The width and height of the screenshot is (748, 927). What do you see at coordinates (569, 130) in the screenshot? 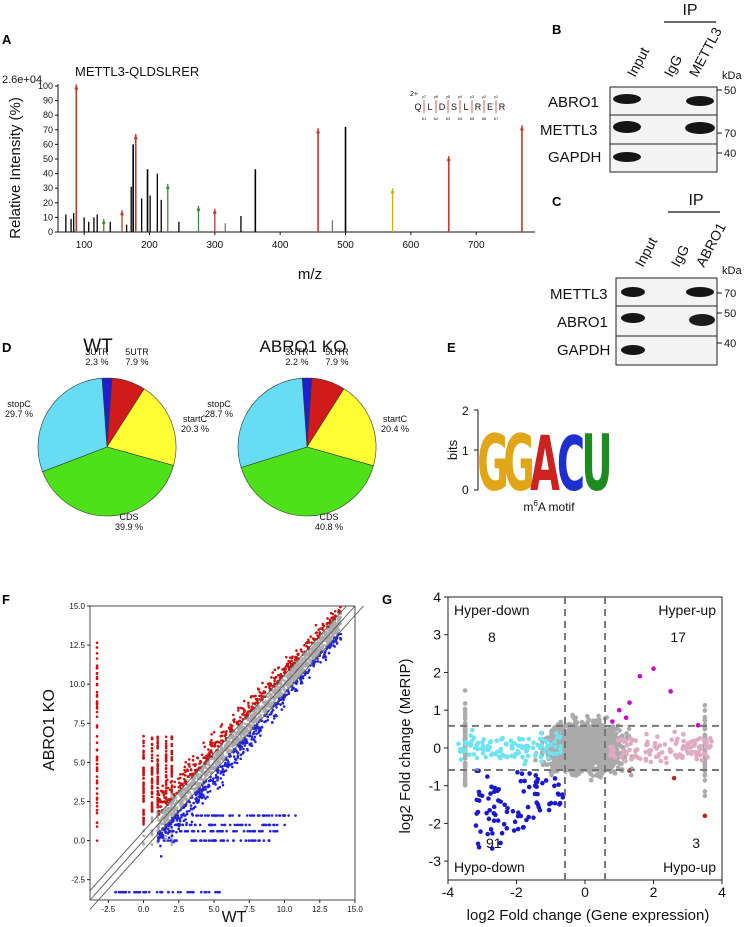
I see `blot-row-label: METTL3` at bounding box center [569, 130].